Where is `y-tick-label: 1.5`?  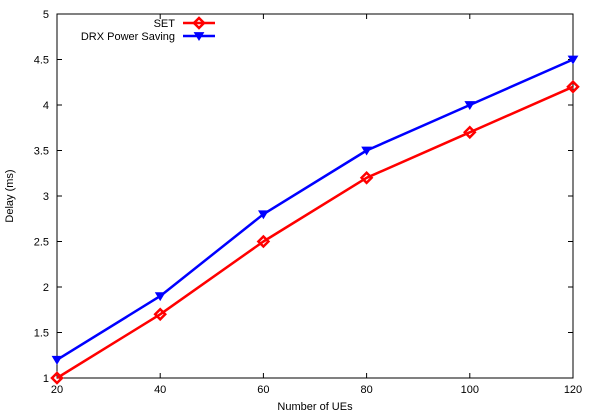
y-tick-label: 1.5 is located at coordinates (41, 334).